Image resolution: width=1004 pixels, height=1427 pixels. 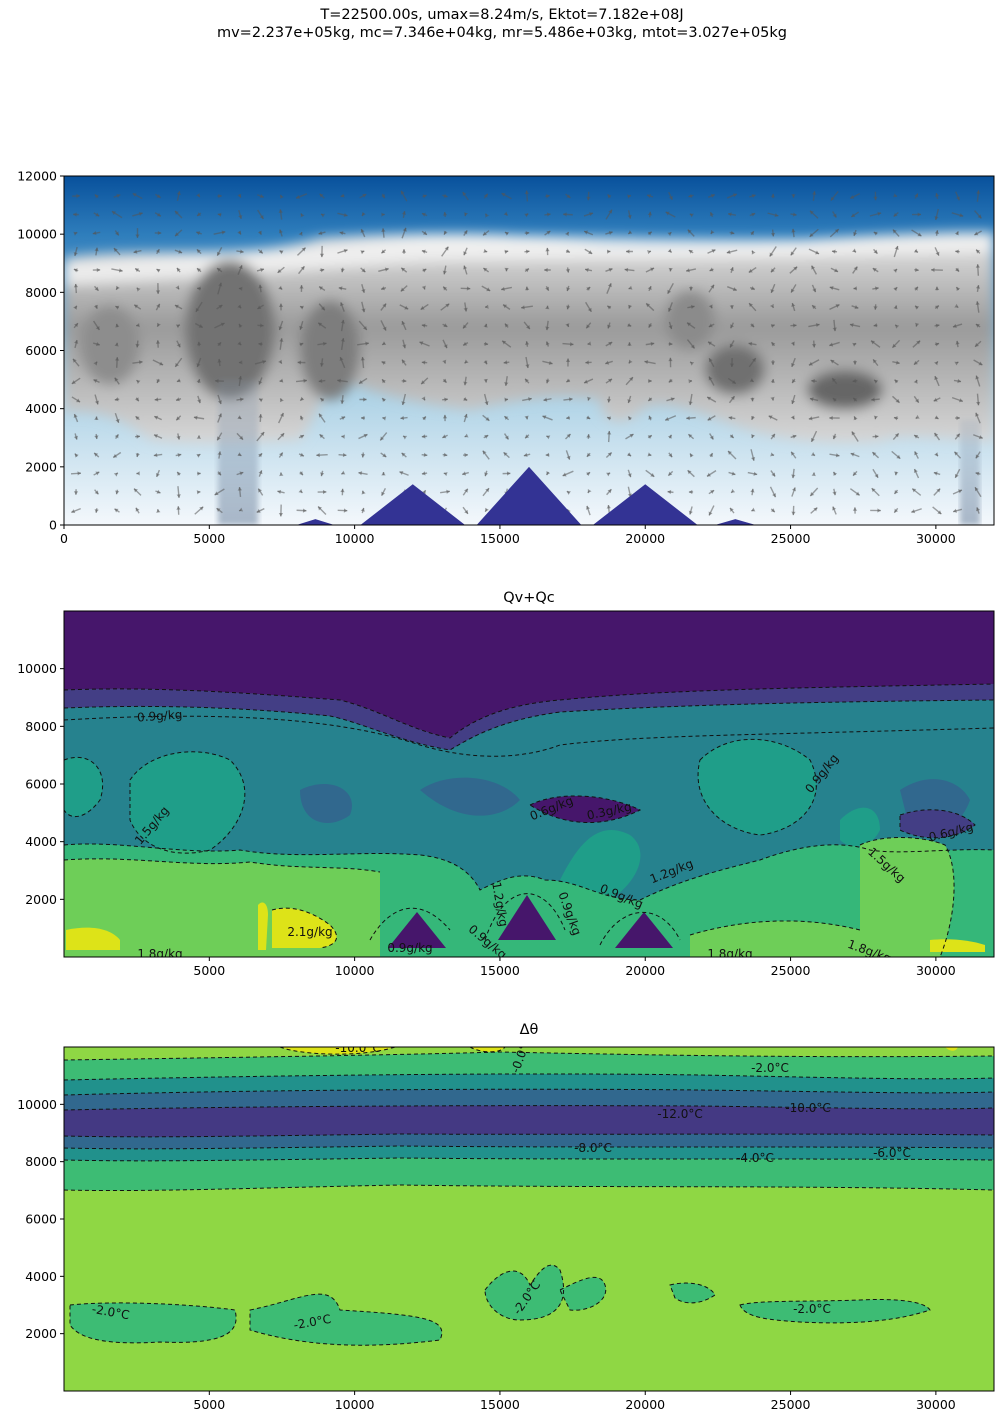 What do you see at coordinates (807, 1108) in the screenshot?
I see `dtheta-contour-label: -10.0°C` at bounding box center [807, 1108].